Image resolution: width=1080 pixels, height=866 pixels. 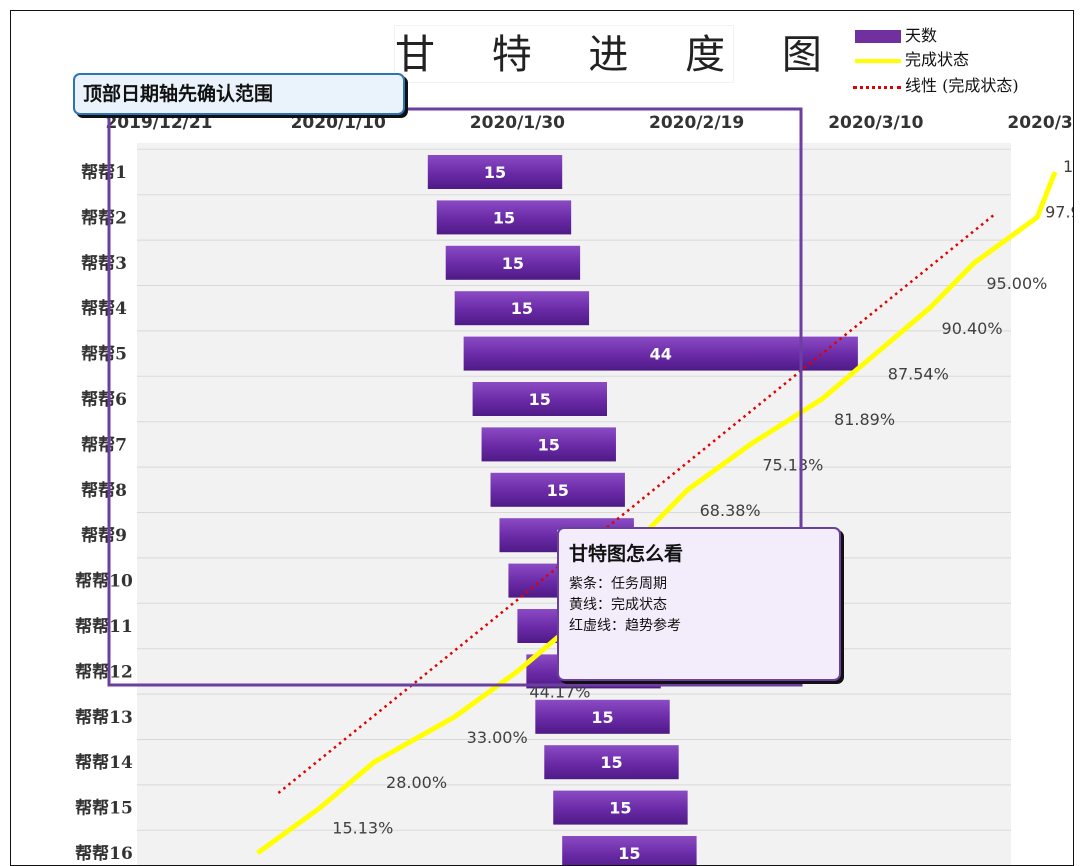 What do you see at coordinates (104, 355) in the screenshot?
I see `category-label: 帮帮5` at bounding box center [104, 355].